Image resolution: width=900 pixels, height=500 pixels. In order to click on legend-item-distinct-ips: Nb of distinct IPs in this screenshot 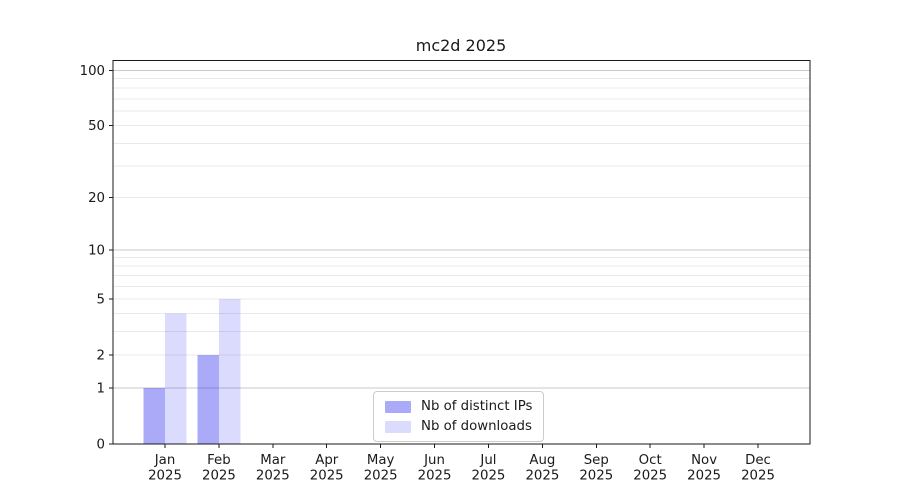, I will do `click(459, 406)`.